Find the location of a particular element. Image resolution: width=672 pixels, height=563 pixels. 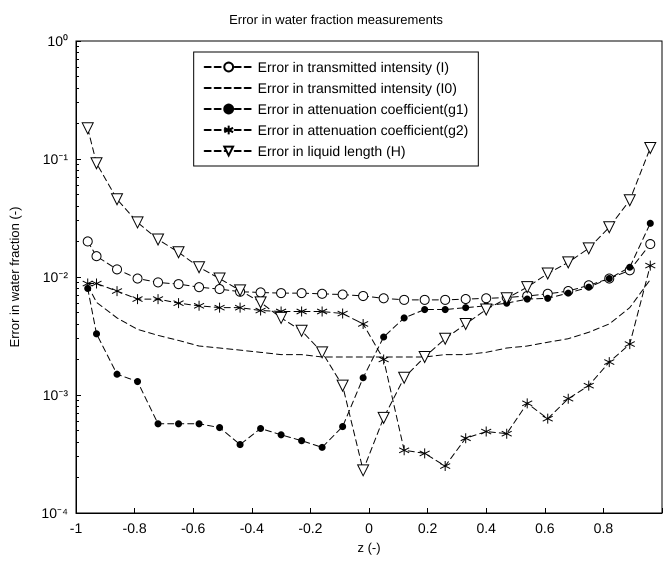

x-tick-label: -0.6 is located at coordinates (193, 528).